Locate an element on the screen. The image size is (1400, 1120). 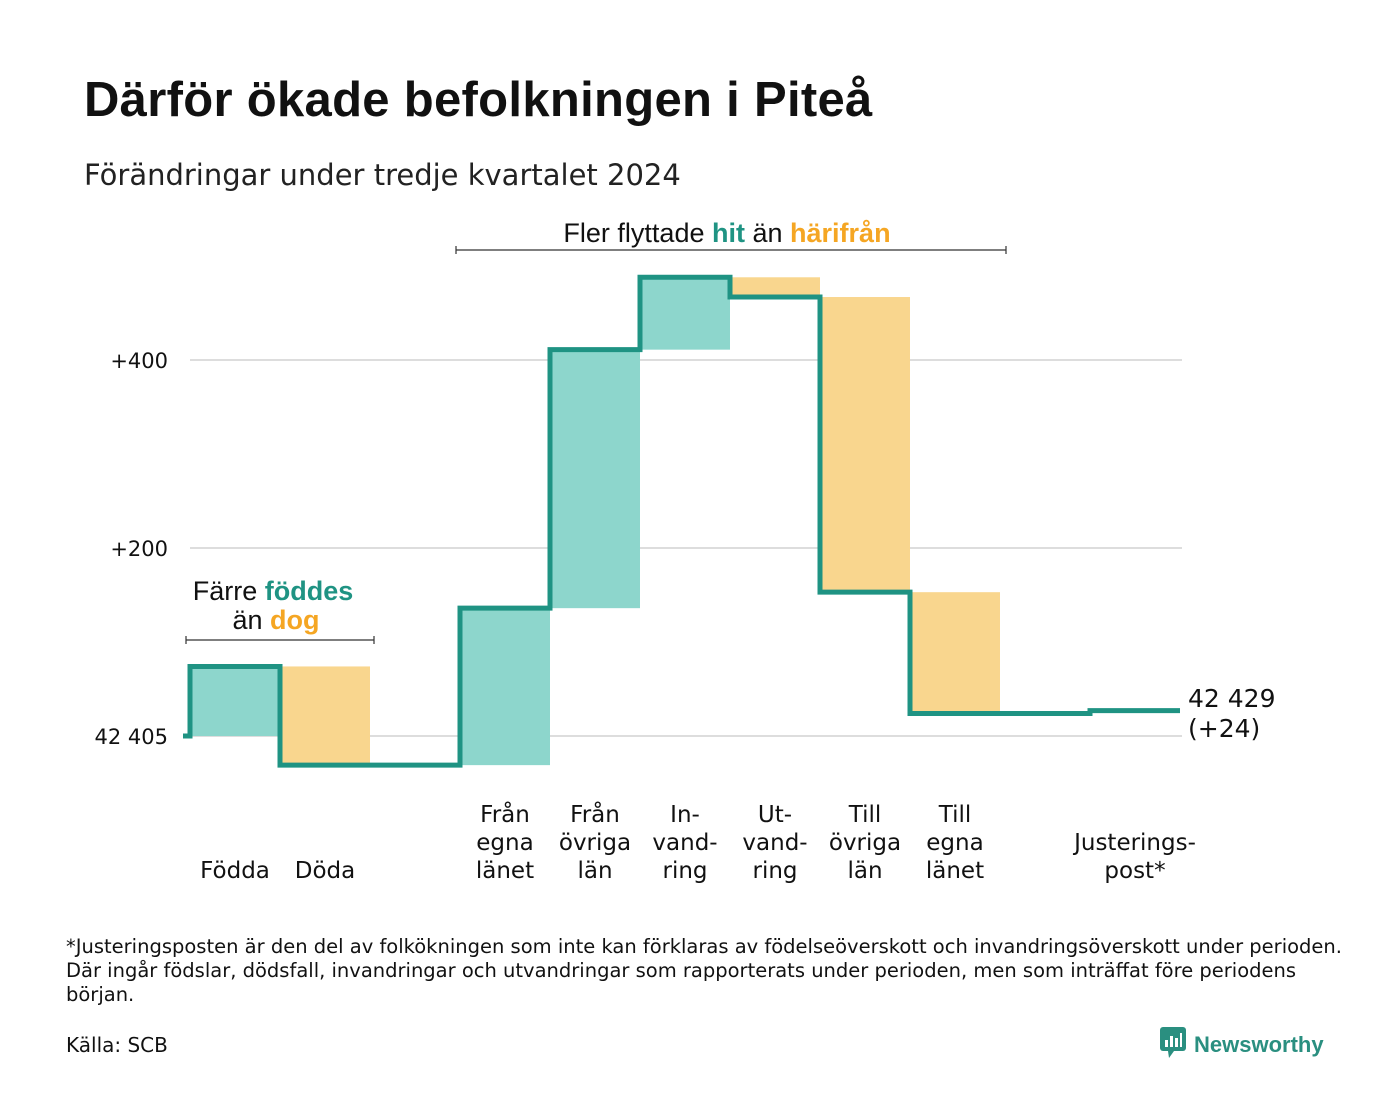
category-label: Döda is located at coordinates (325, 871).